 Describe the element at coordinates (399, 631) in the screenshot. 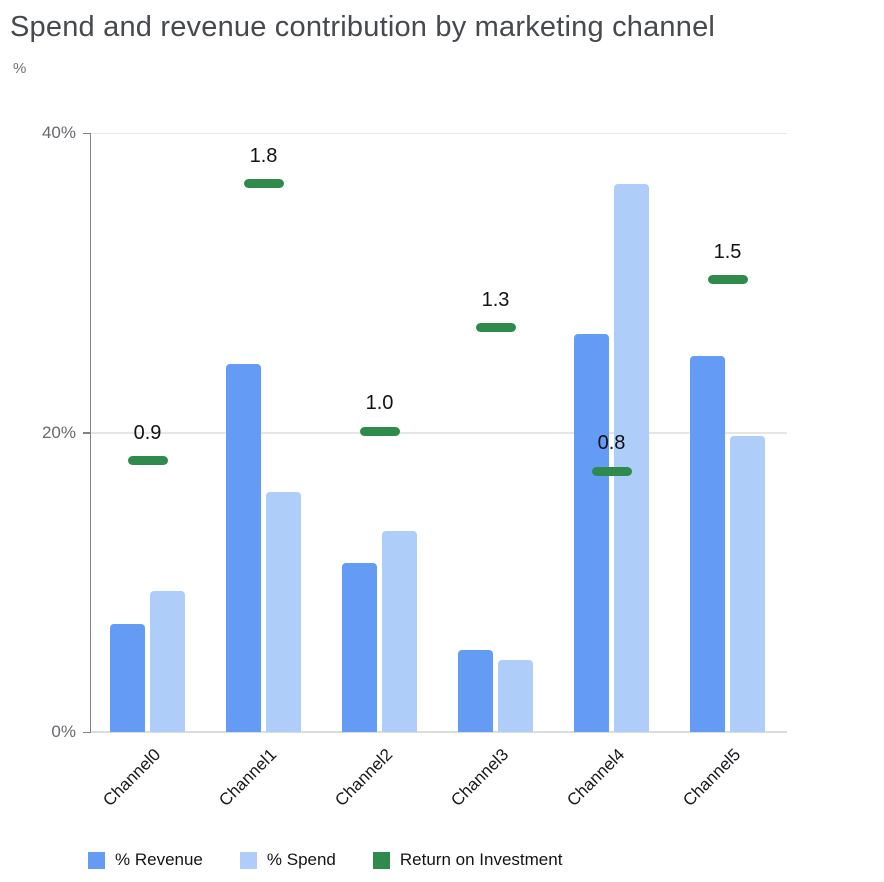

I see `spend-bar-channel2` at that location.